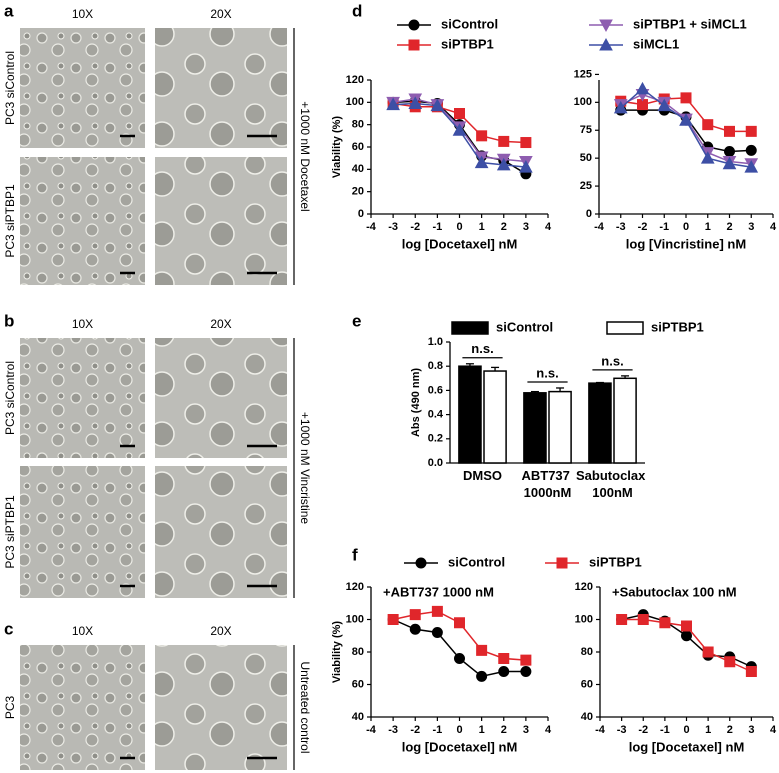 This screenshot has height=773, width=779. I want to click on treatment-label: +1000 nM Docetaxel, so click(305, 156).